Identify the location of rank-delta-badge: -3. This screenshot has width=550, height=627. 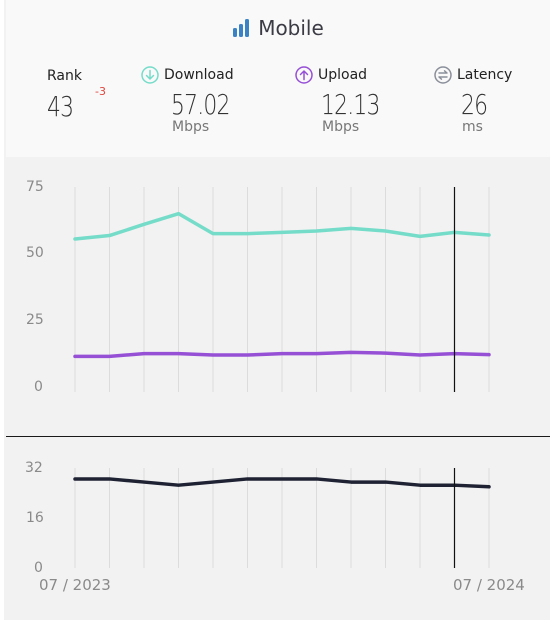
(100, 91).